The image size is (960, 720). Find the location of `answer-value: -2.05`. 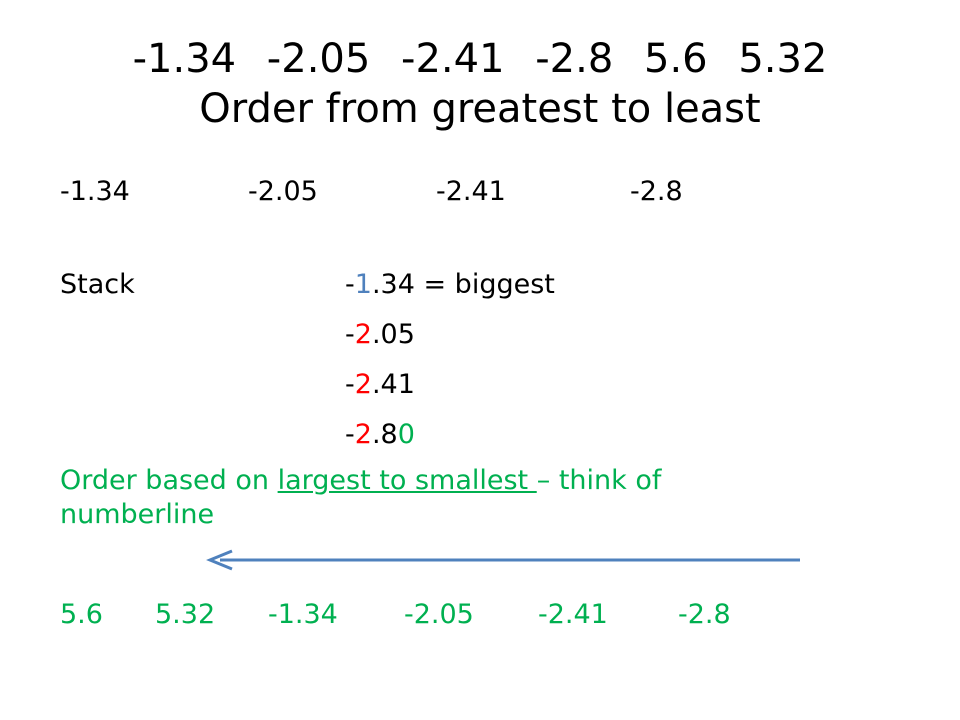

answer-value: -2.05 is located at coordinates (439, 614).